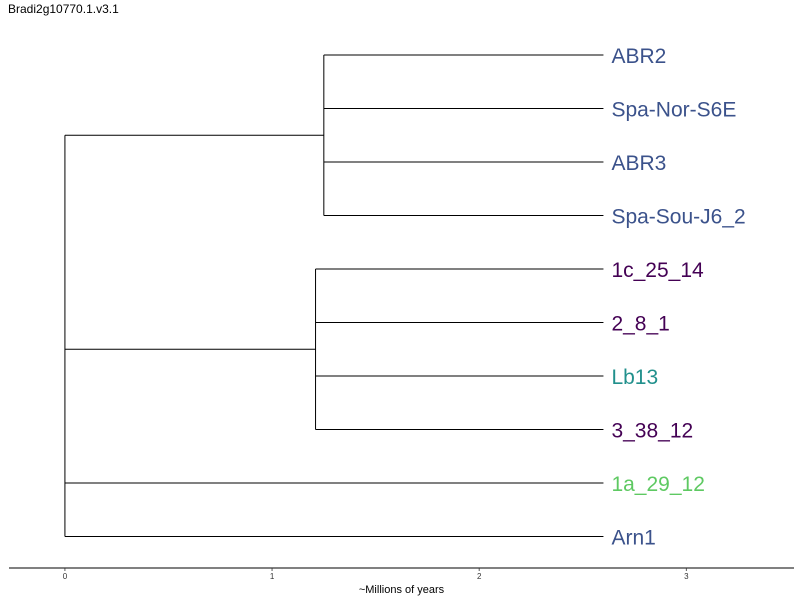 This screenshot has height=600, width=800. What do you see at coordinates (686, 576) in the screenshot?
I see `axis-tick-label: 3` at bounding box center [686, 576].